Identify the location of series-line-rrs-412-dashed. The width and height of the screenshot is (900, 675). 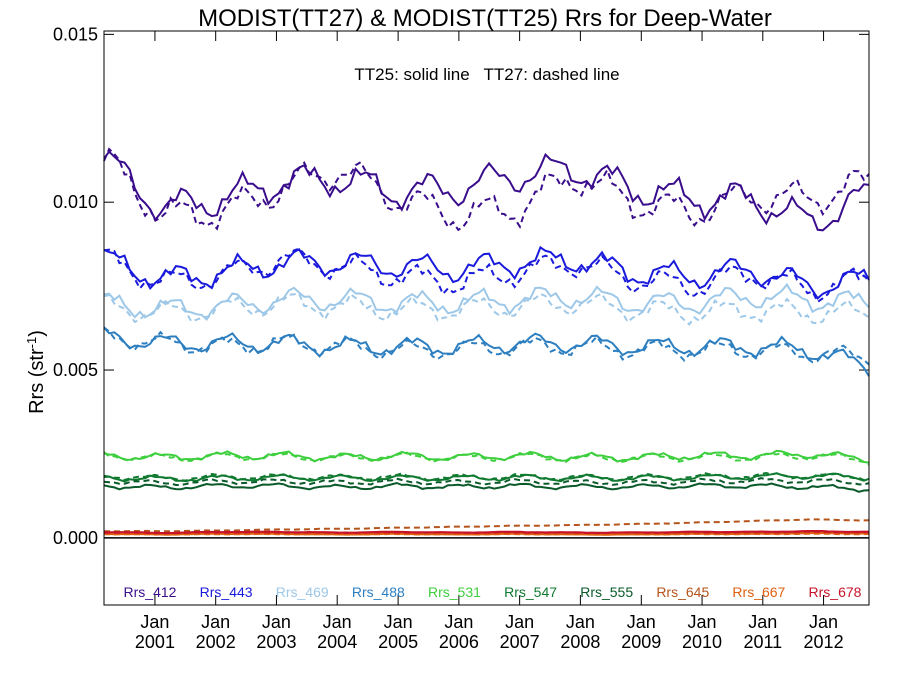
(486, 189).